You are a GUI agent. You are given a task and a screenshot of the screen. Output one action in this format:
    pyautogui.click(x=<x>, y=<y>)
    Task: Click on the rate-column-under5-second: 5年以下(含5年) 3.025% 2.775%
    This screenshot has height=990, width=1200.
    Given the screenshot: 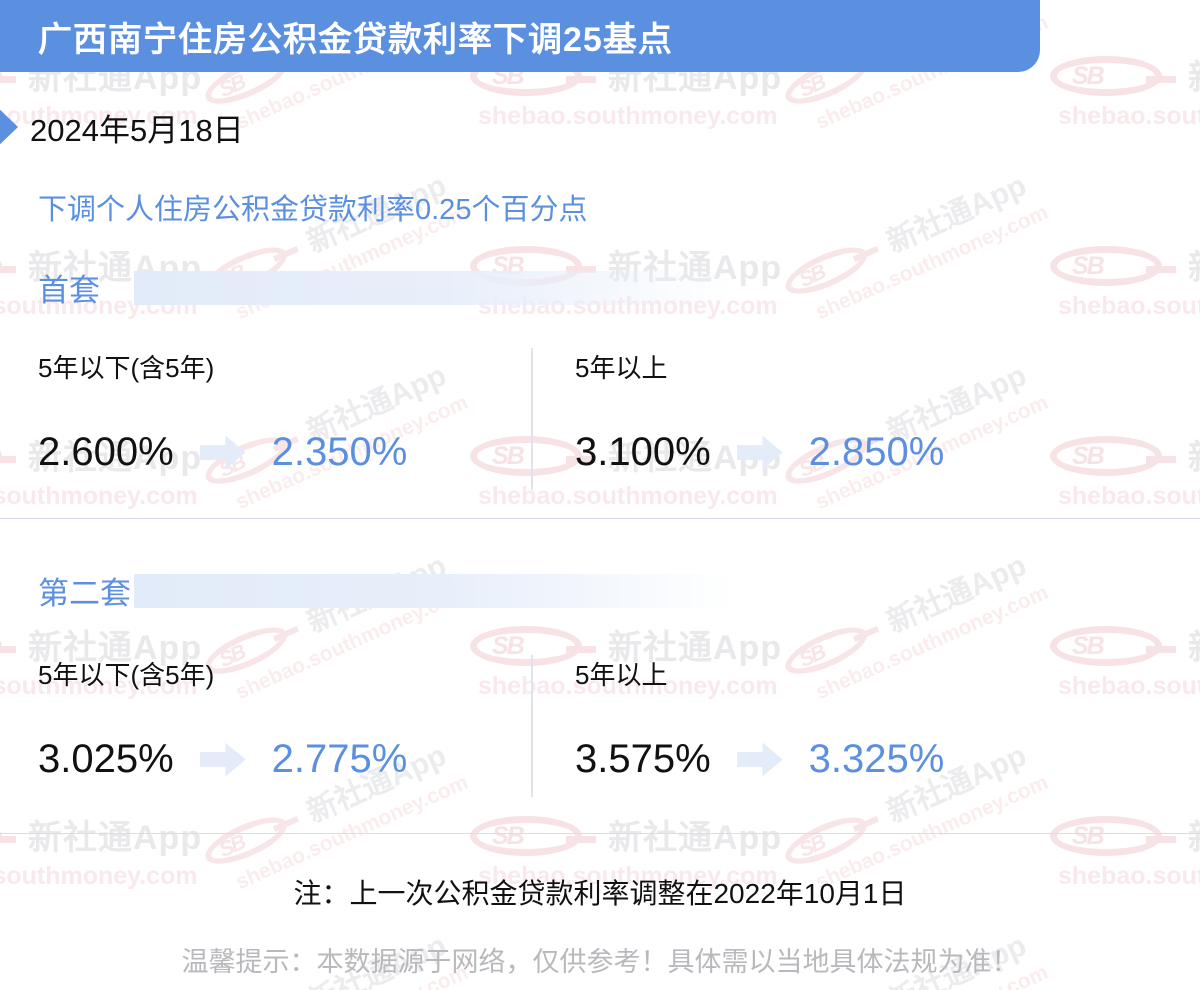 What is the action you would take?
    pyautogui.click(x=222, y=718)
    